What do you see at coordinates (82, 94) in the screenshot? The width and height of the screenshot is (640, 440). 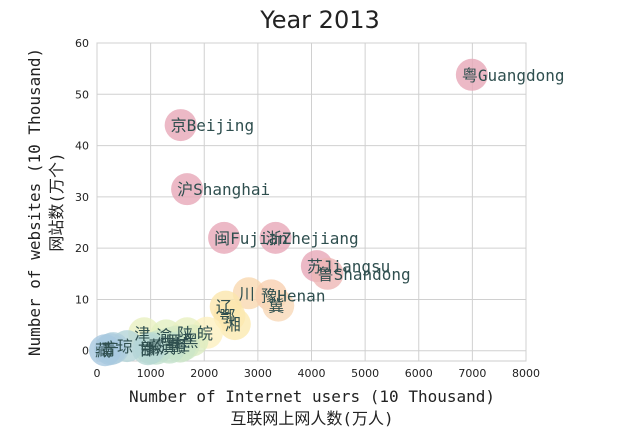 I see `y-tick-label: 50` at bounding box center [82, 94].